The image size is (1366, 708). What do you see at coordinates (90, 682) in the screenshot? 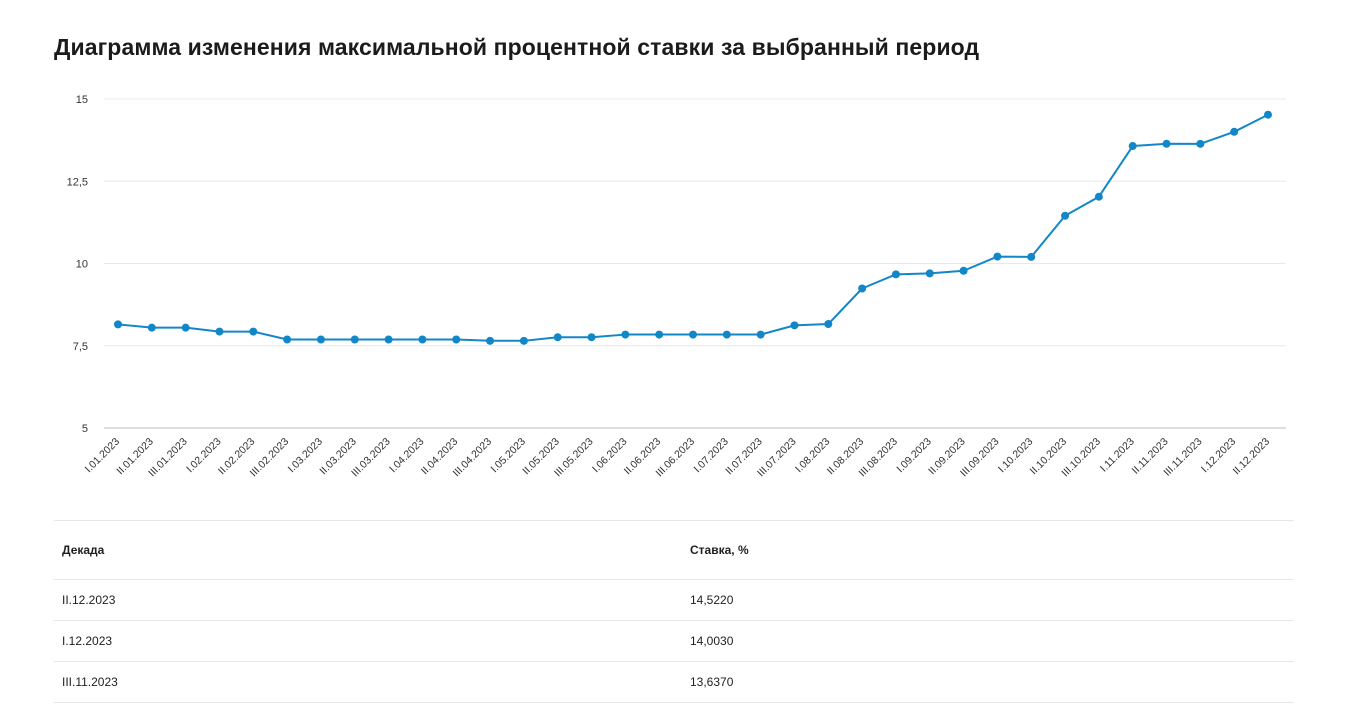
I see `table-cell-decade: III.11.2023` at bounding box center [90, 682].